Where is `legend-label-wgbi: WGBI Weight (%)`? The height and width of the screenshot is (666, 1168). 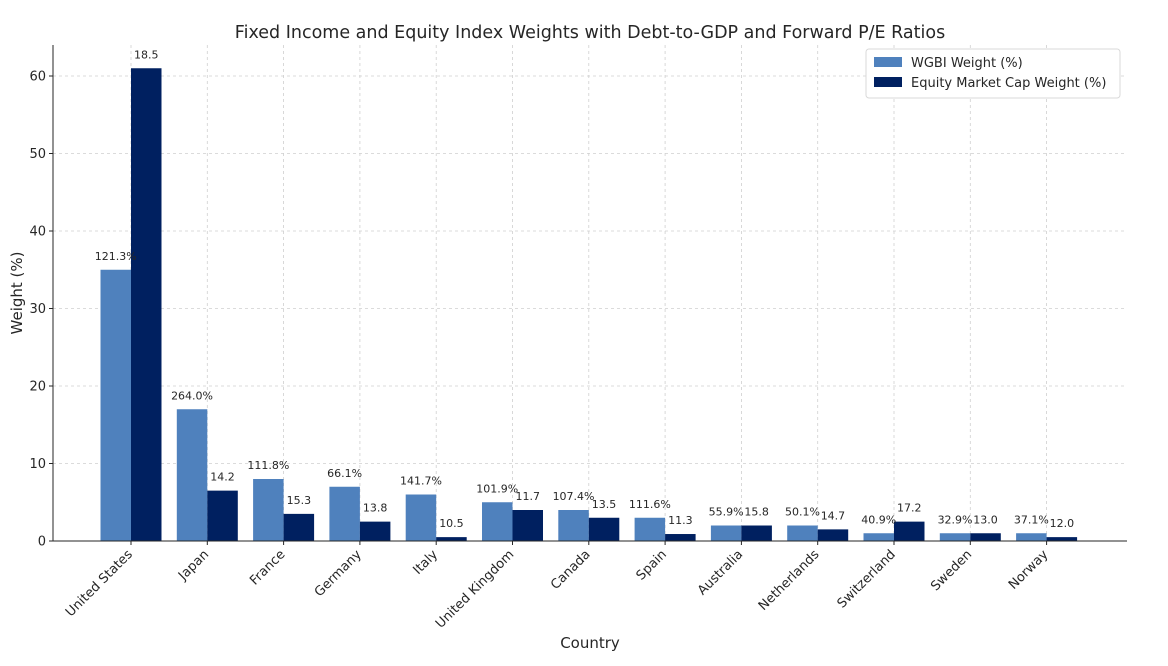 legend-label-wgbi: WGBI Weight (%) is located at coordinates (967, 63).